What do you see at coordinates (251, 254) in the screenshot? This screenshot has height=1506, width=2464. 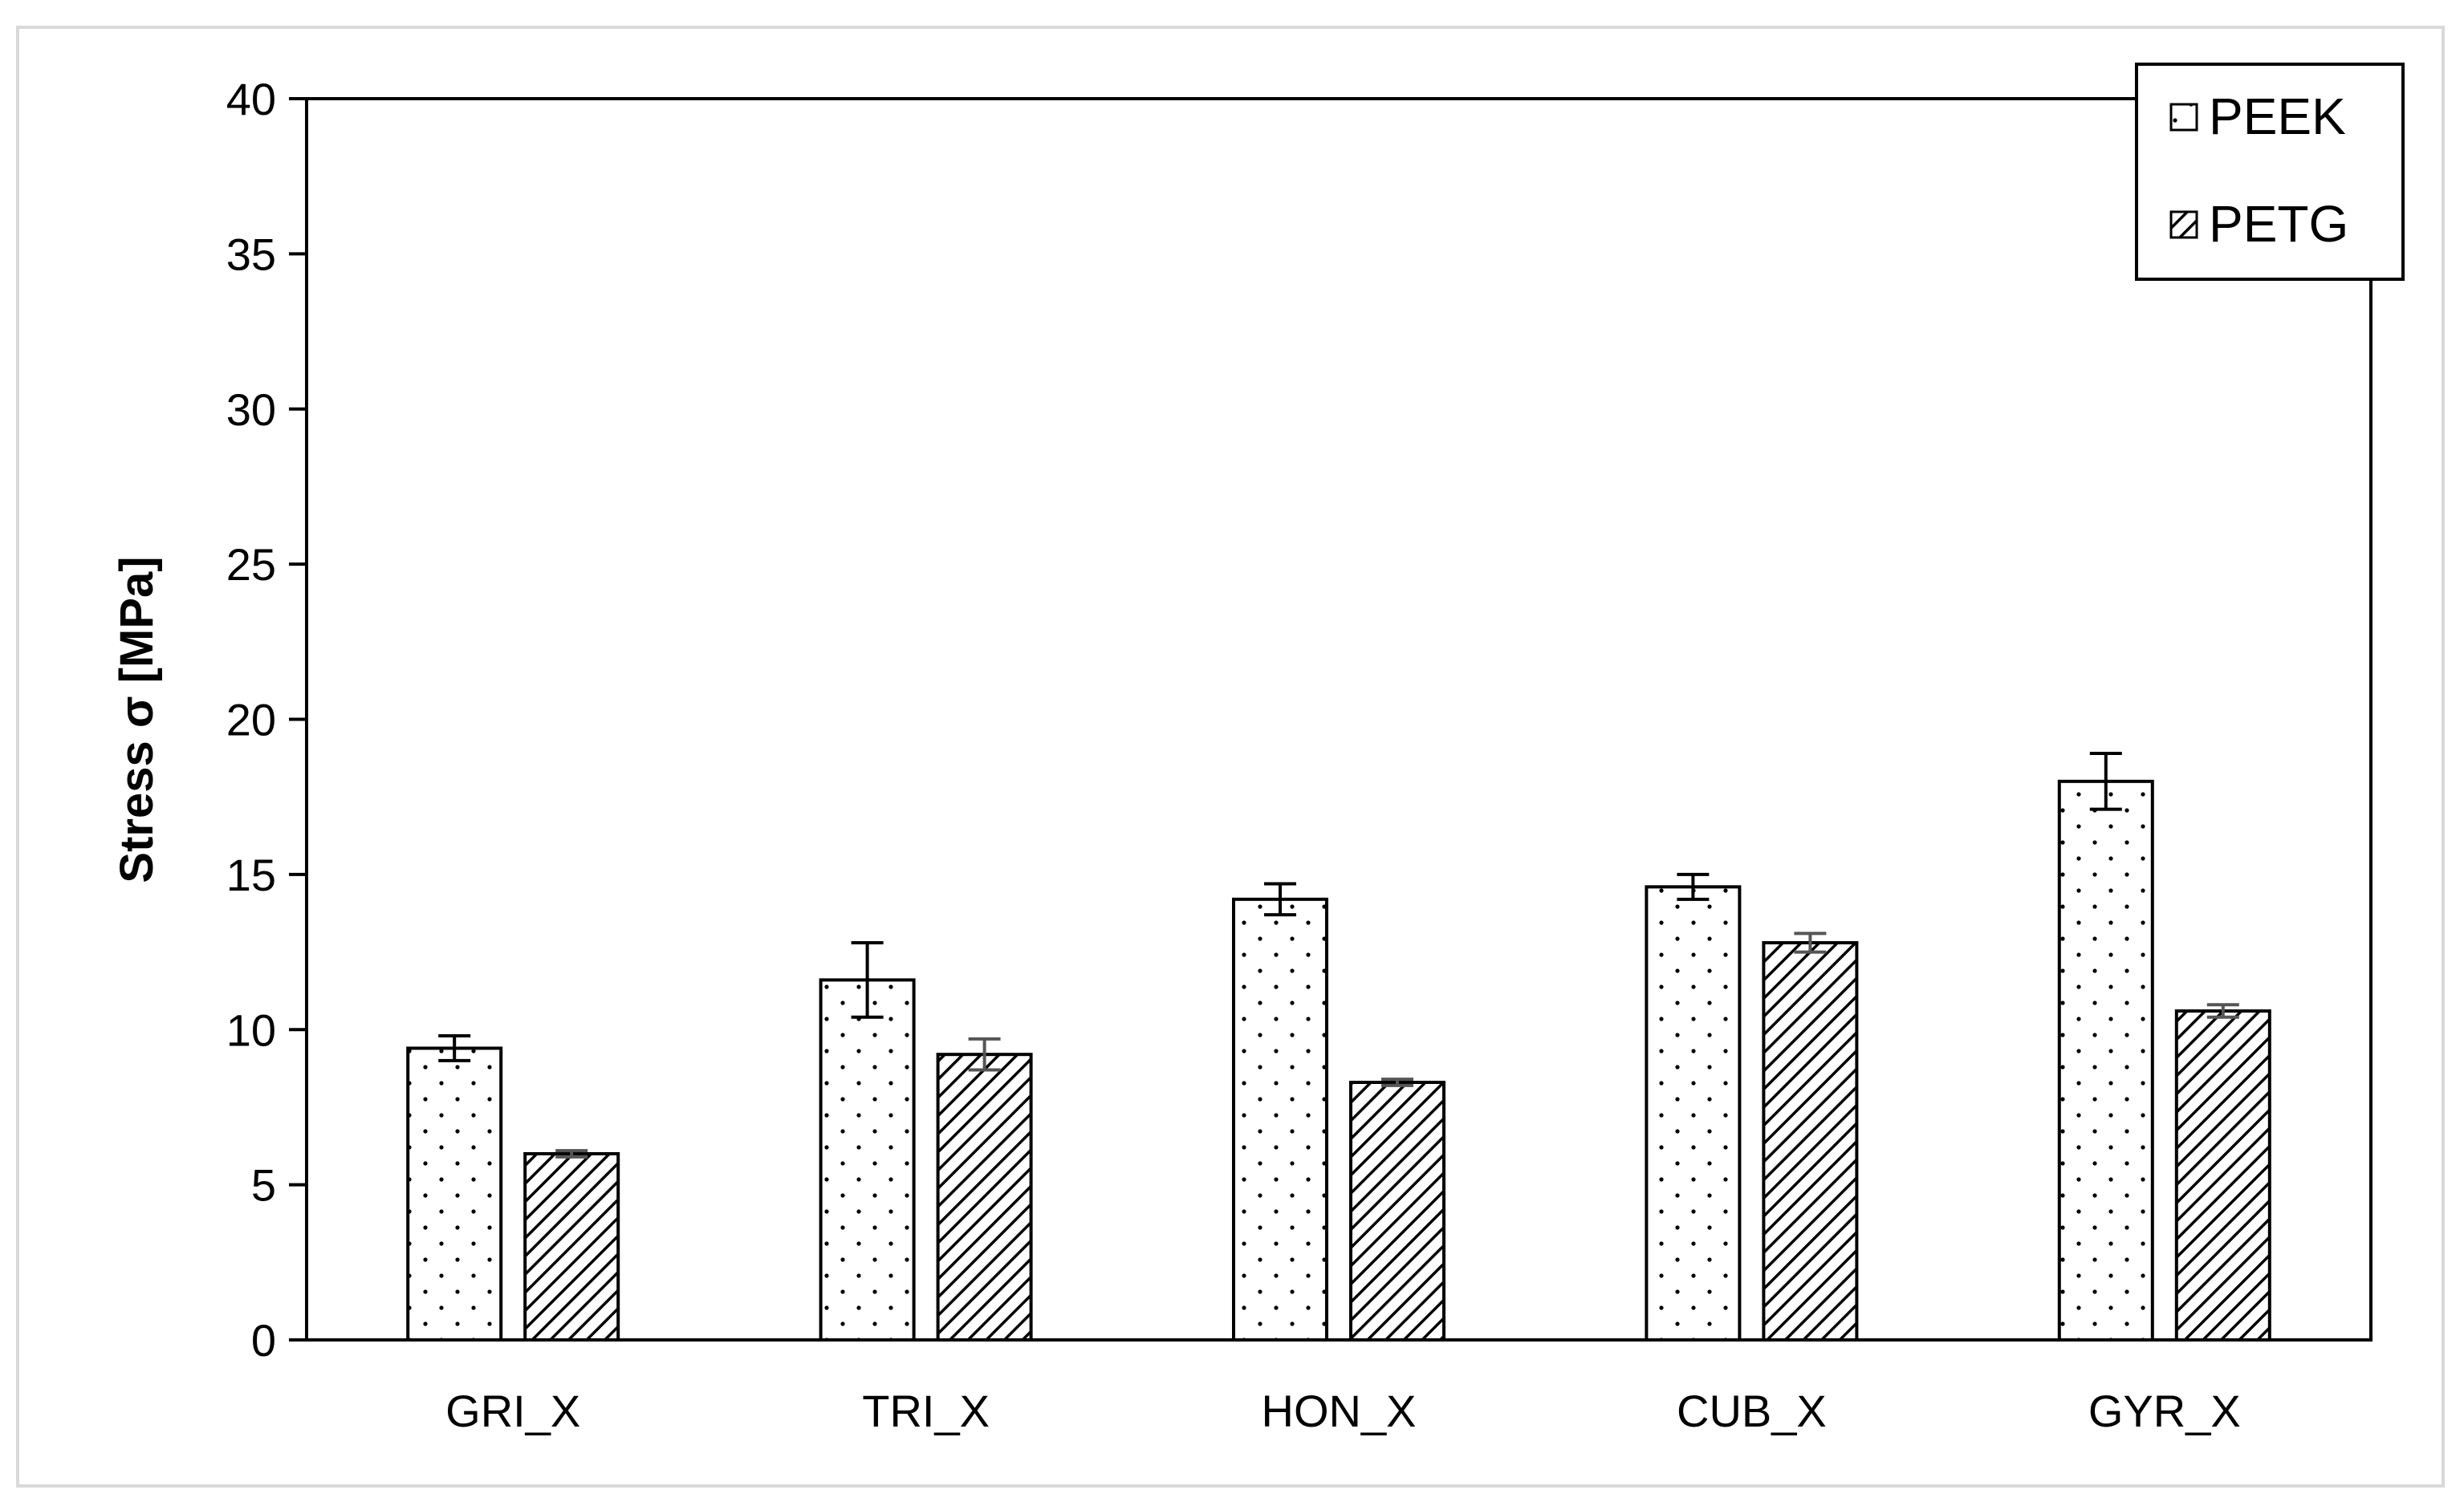 I see `y-tick-label: 35` at bounding box center [251, 254].